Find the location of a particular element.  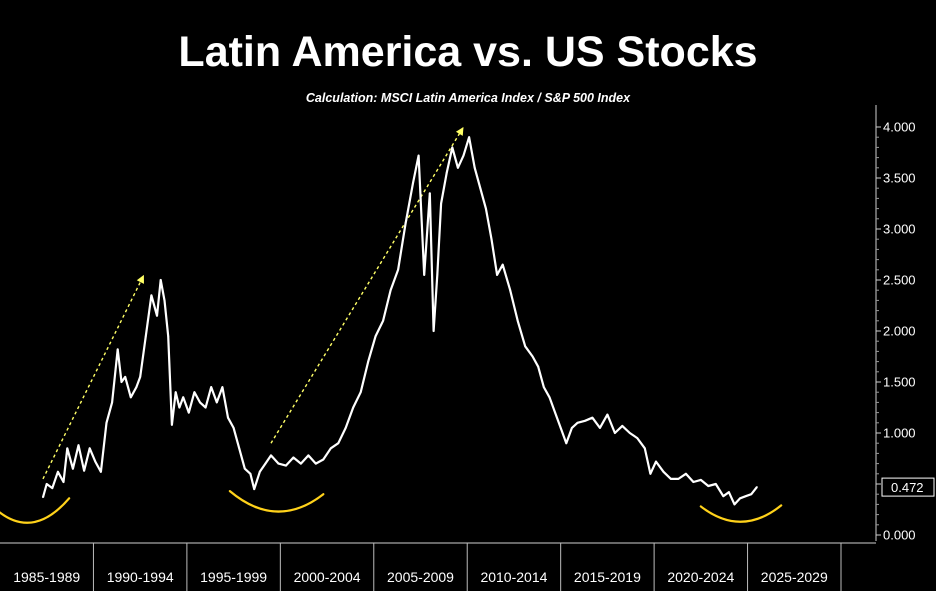

y-tick-label: 3.500 is located at coordinates (899, 178).